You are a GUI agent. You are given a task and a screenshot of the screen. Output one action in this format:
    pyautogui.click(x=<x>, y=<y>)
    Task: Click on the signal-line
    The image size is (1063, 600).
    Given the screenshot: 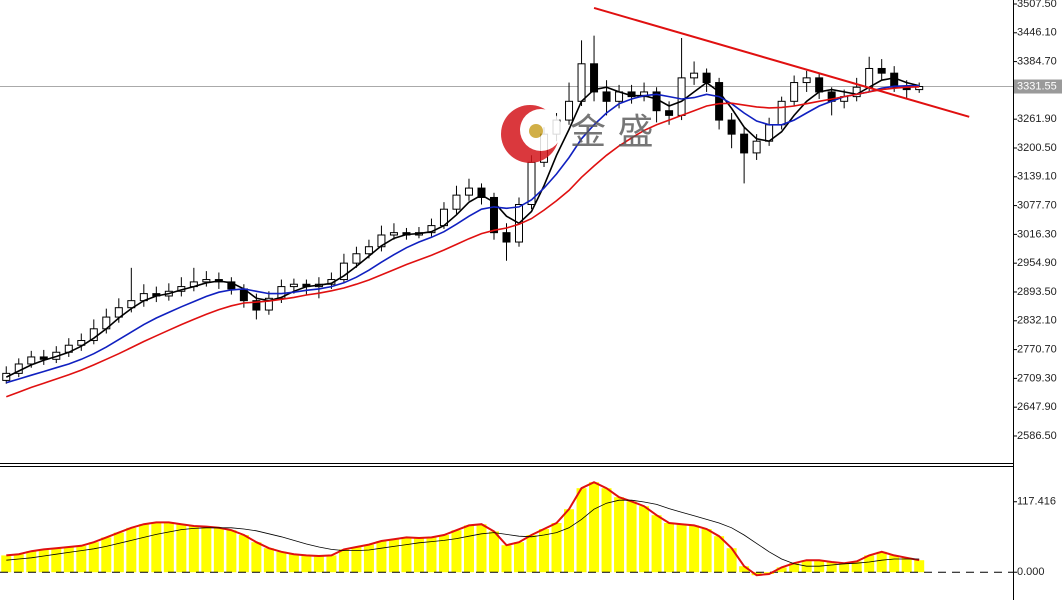 What is the action you would take?
    pyautogui.click(x=463, y=533)
    